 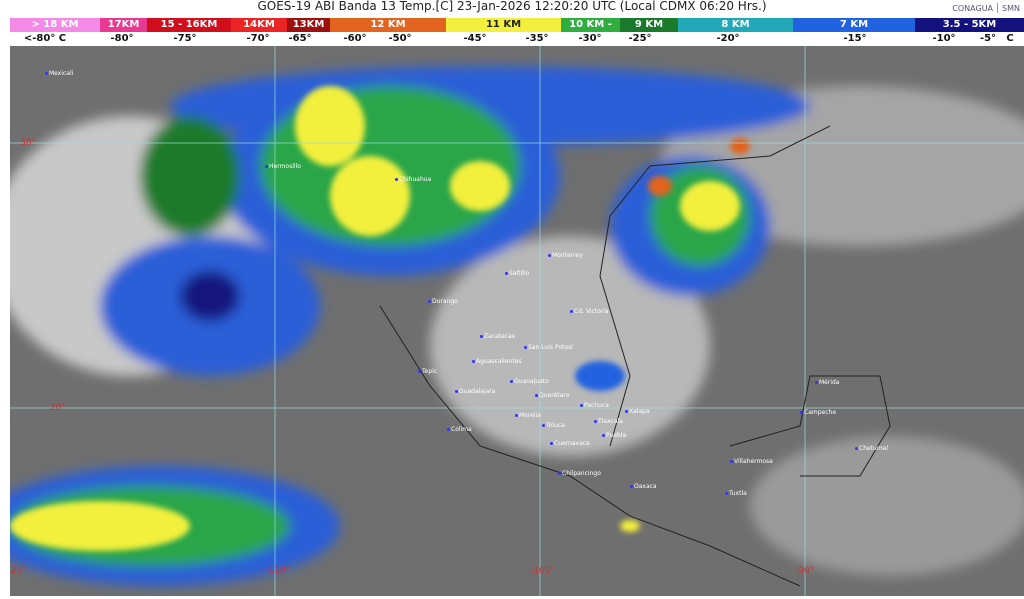 What do you see at coordinates (988, 38) in the screenshot?
I see `temperature-label: -5°` at bounding box center [988, 38].